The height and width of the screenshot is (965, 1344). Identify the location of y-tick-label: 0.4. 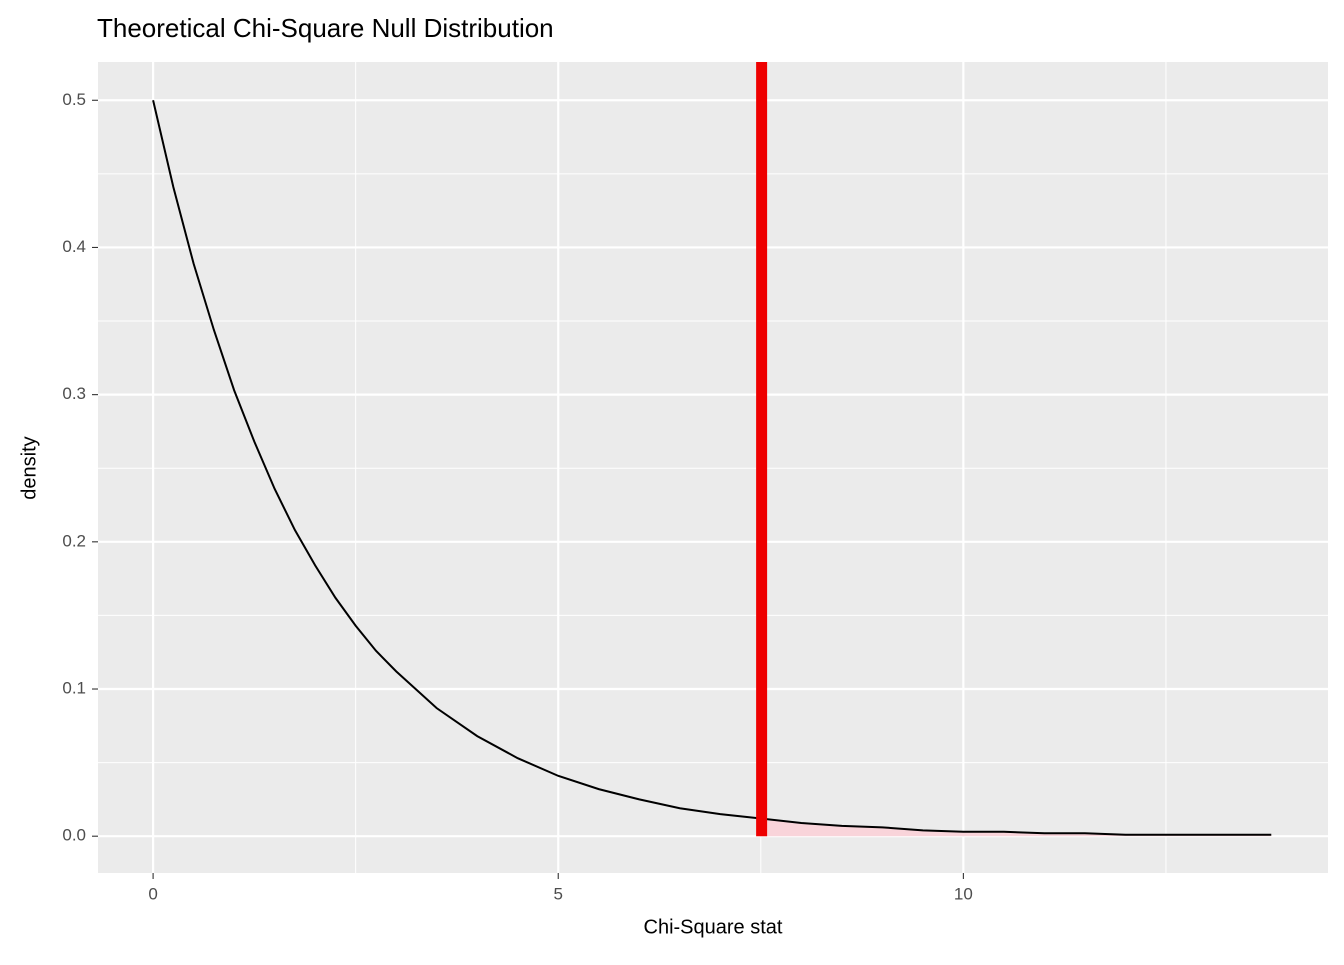
(74, 246).